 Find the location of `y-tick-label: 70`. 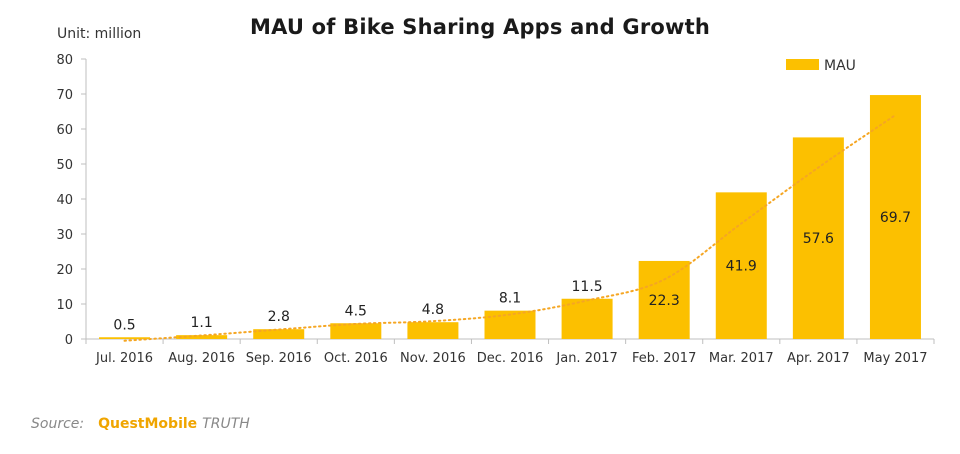

y-tick-label: 70 is located at coordinates (64, 95).